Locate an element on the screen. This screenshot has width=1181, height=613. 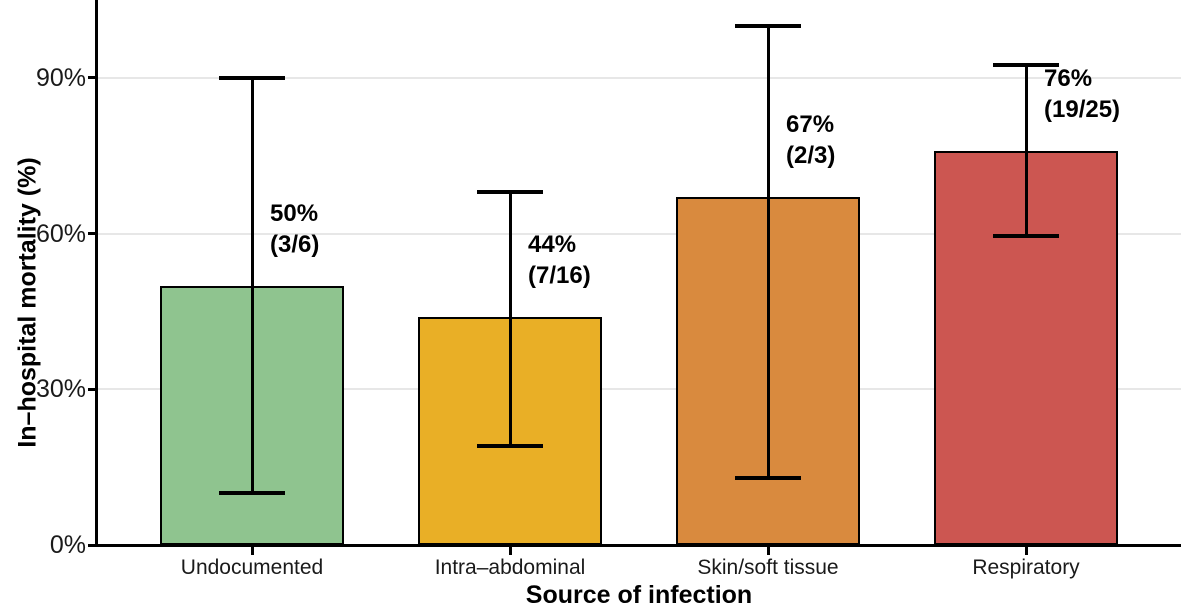
y-tick-label: 90% is located at coordinates (60, 77).